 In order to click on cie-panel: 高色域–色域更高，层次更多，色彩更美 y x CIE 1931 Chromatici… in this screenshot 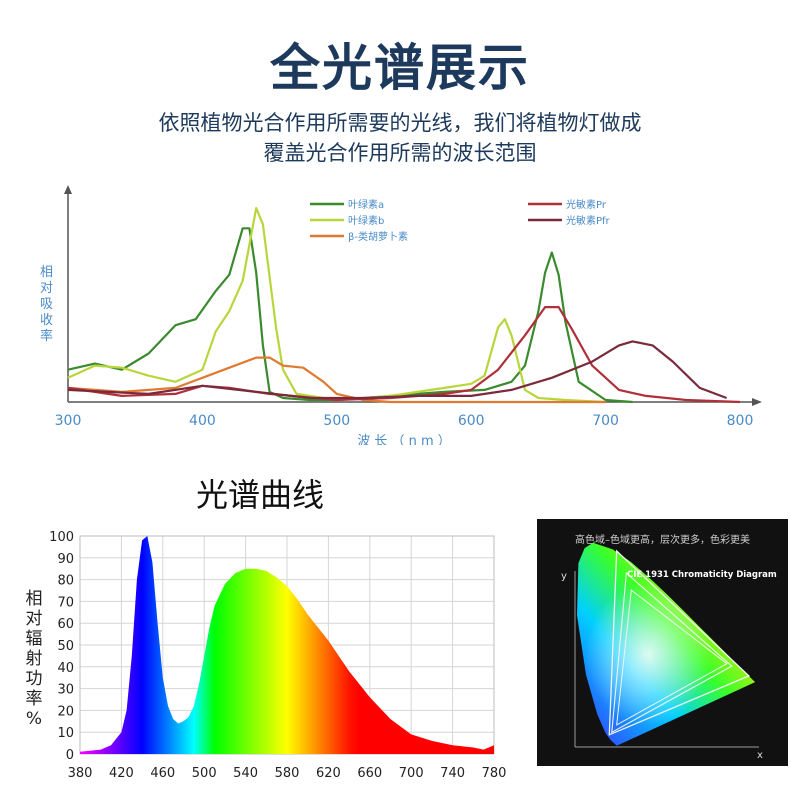, I will do `click(662, 642)`.